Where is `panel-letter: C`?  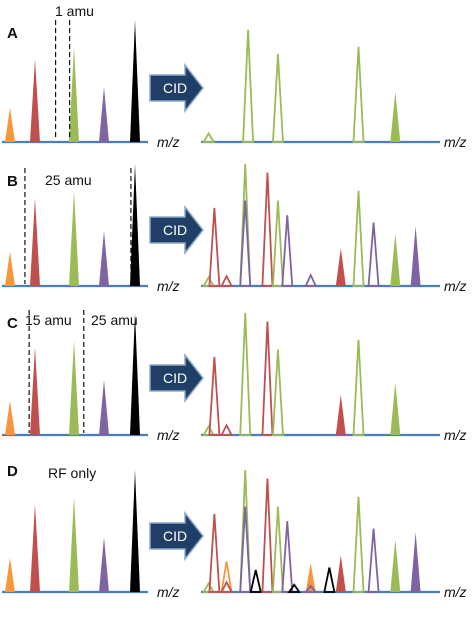
panel-letter: C is located at coordinates (12, 323).